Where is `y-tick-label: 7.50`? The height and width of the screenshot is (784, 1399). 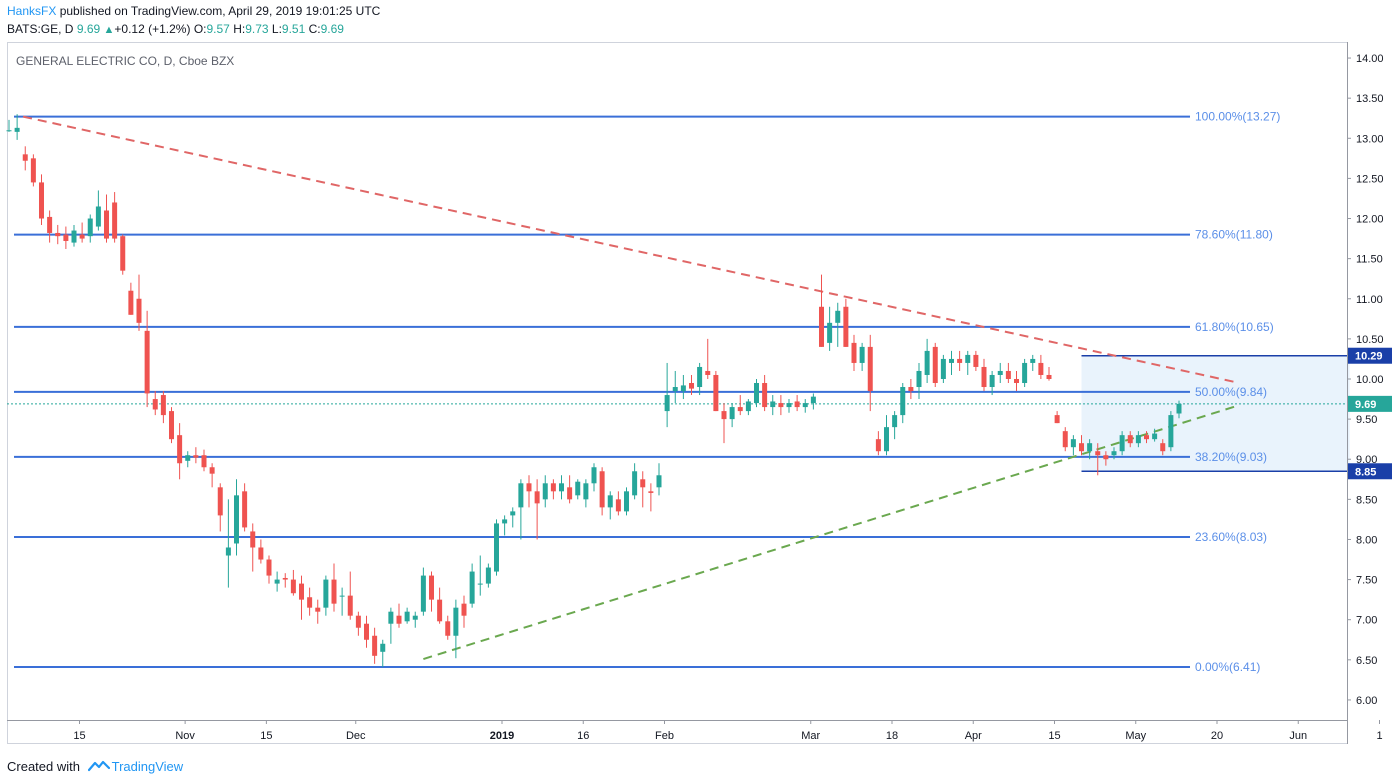
y-tick-label: 7.50 is located at coordinates (1366, 581).